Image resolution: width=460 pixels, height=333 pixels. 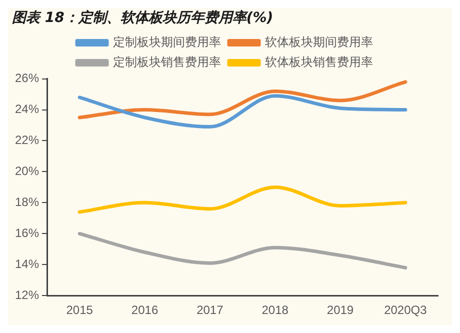 What do you see at coordinates (27, 233) in the screenshot?
I see `y-tick-label: 16%` at bounding box center [27, 233].